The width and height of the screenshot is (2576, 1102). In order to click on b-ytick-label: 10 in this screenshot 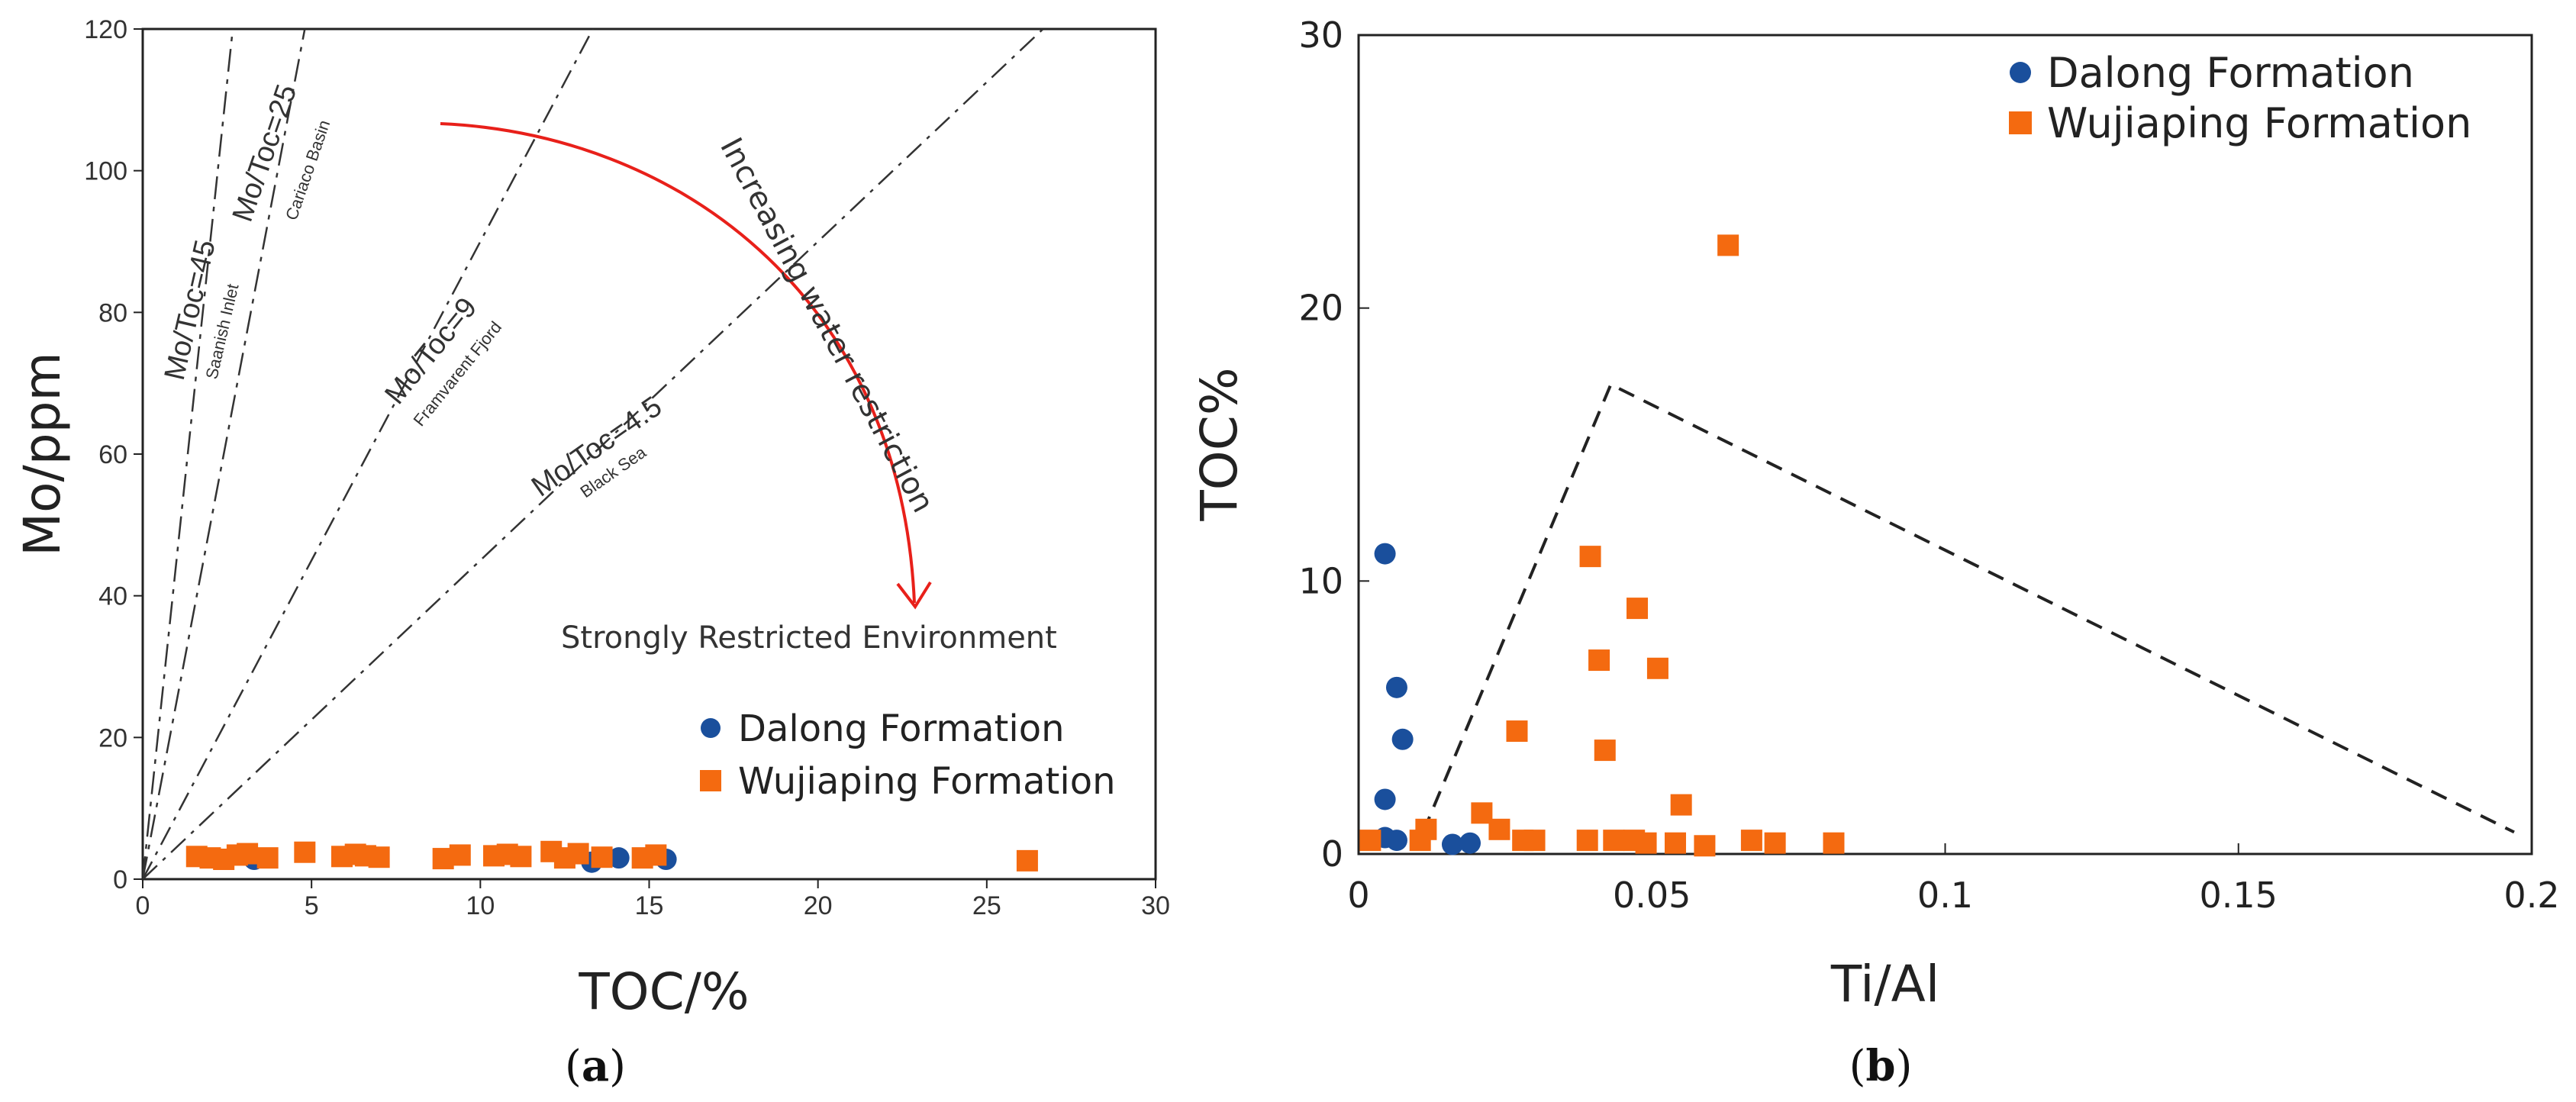, I will do `click(1320, 580)`.